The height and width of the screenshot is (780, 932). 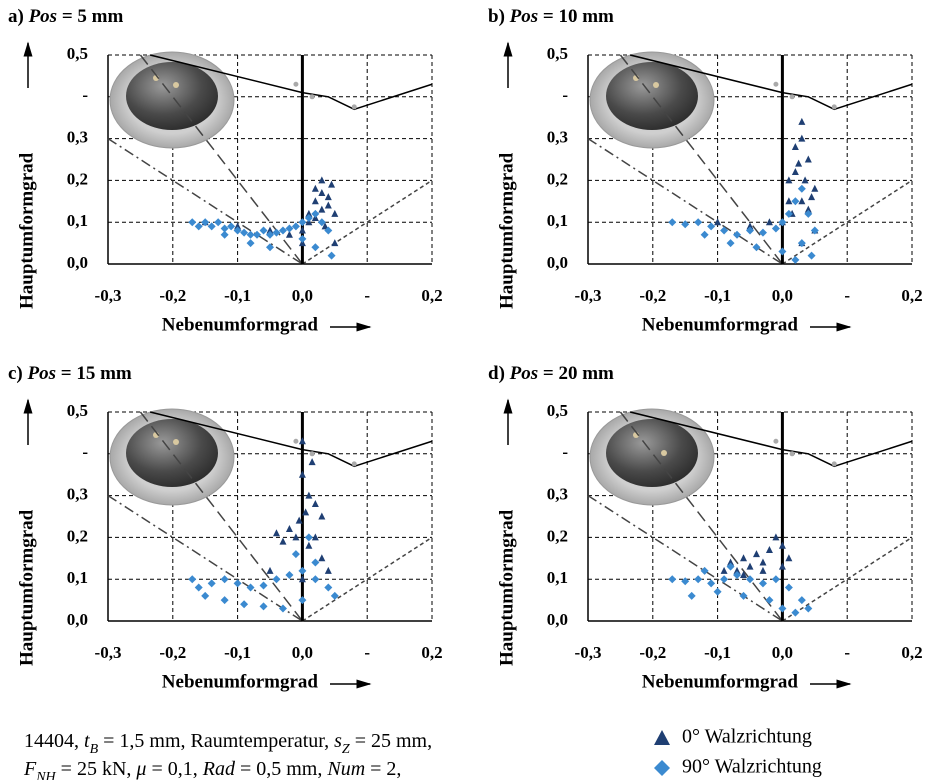 I want to click on specimen-dome, so click(x=172, y=96).